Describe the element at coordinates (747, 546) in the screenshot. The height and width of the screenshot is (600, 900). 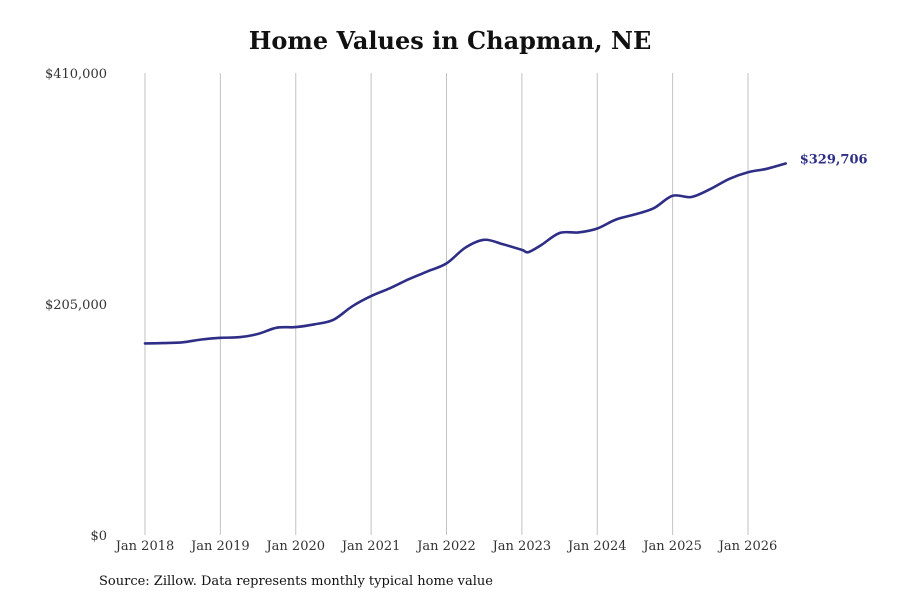
I see `x-tick-label: Jan 2026` at that location.